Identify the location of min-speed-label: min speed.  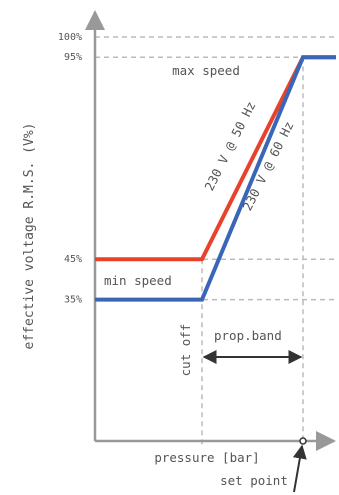
(138, 280).